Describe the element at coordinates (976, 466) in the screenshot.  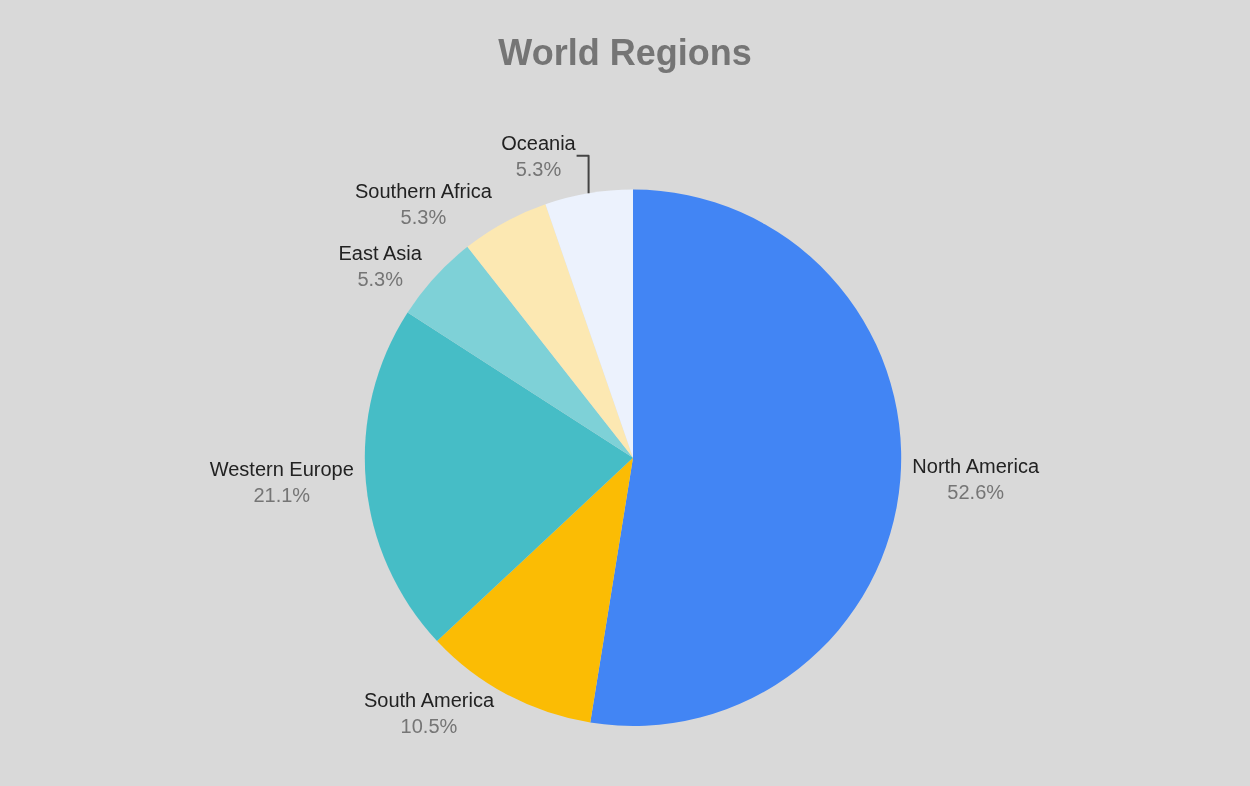
I see `slice-label: North America` at that location.